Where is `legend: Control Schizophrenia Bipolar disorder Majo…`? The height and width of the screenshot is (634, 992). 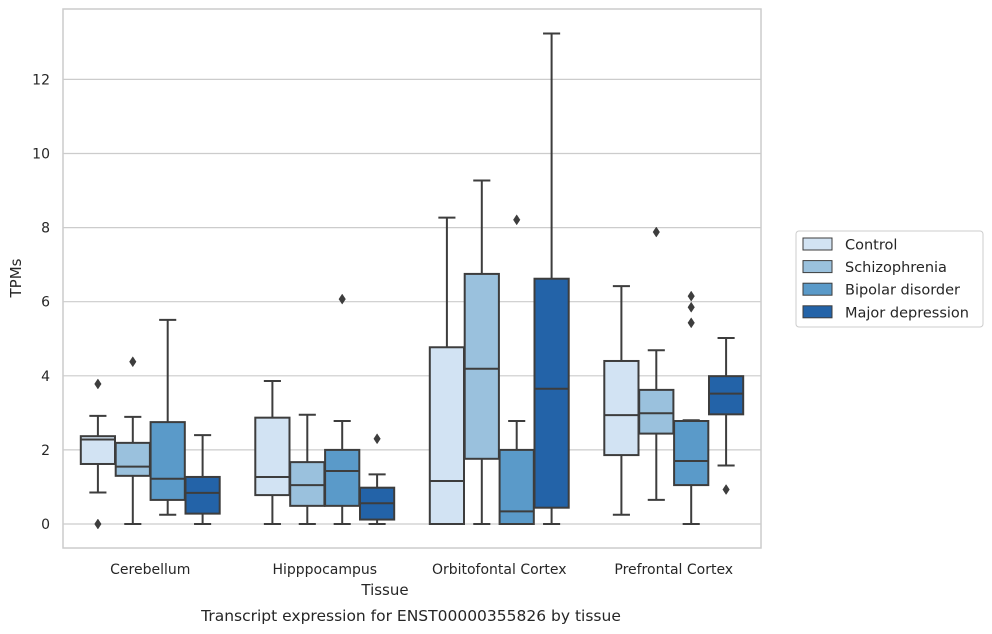 legend: Control Schizophrenia Bipolar disorder Majo… is located at coordinates (889, 279).